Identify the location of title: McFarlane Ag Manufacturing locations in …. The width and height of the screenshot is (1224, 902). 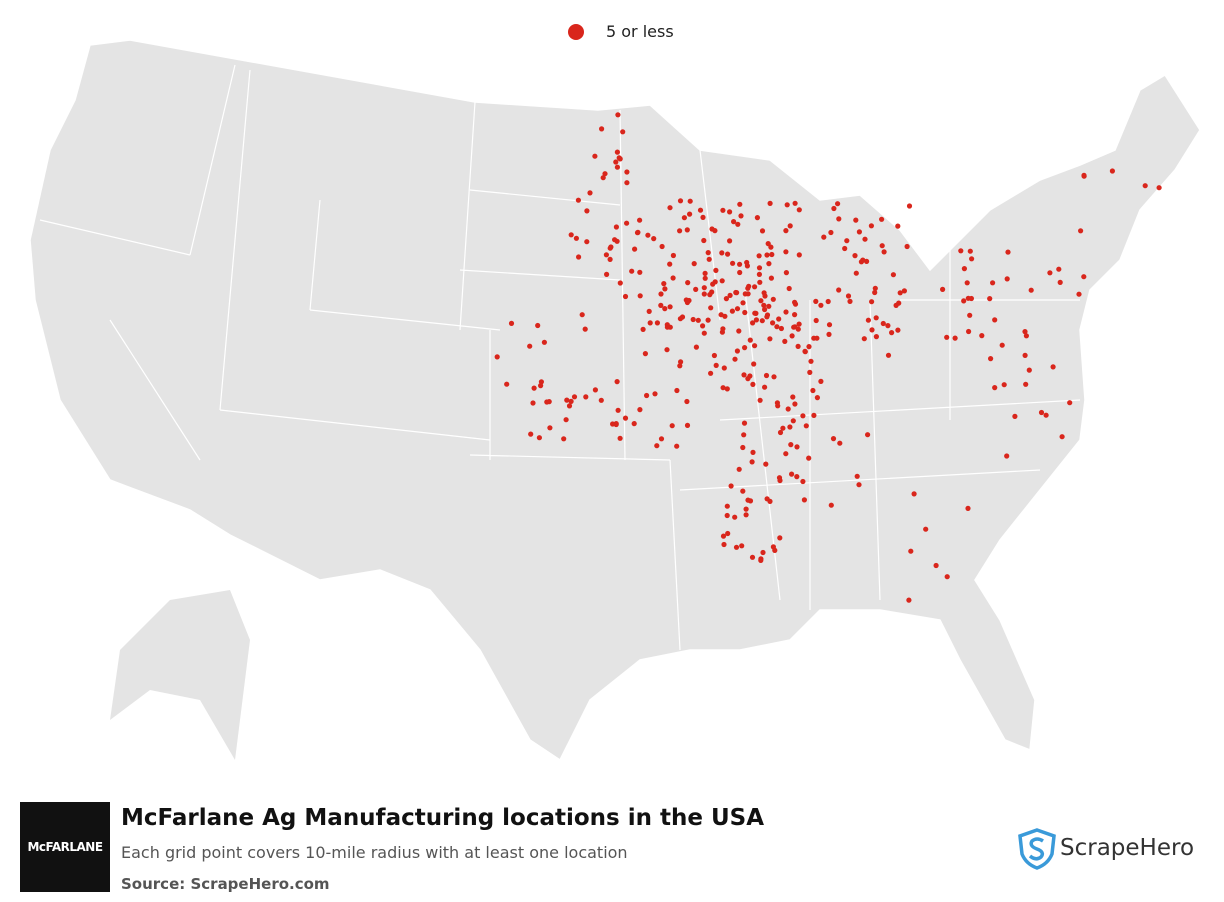
(443, 818).